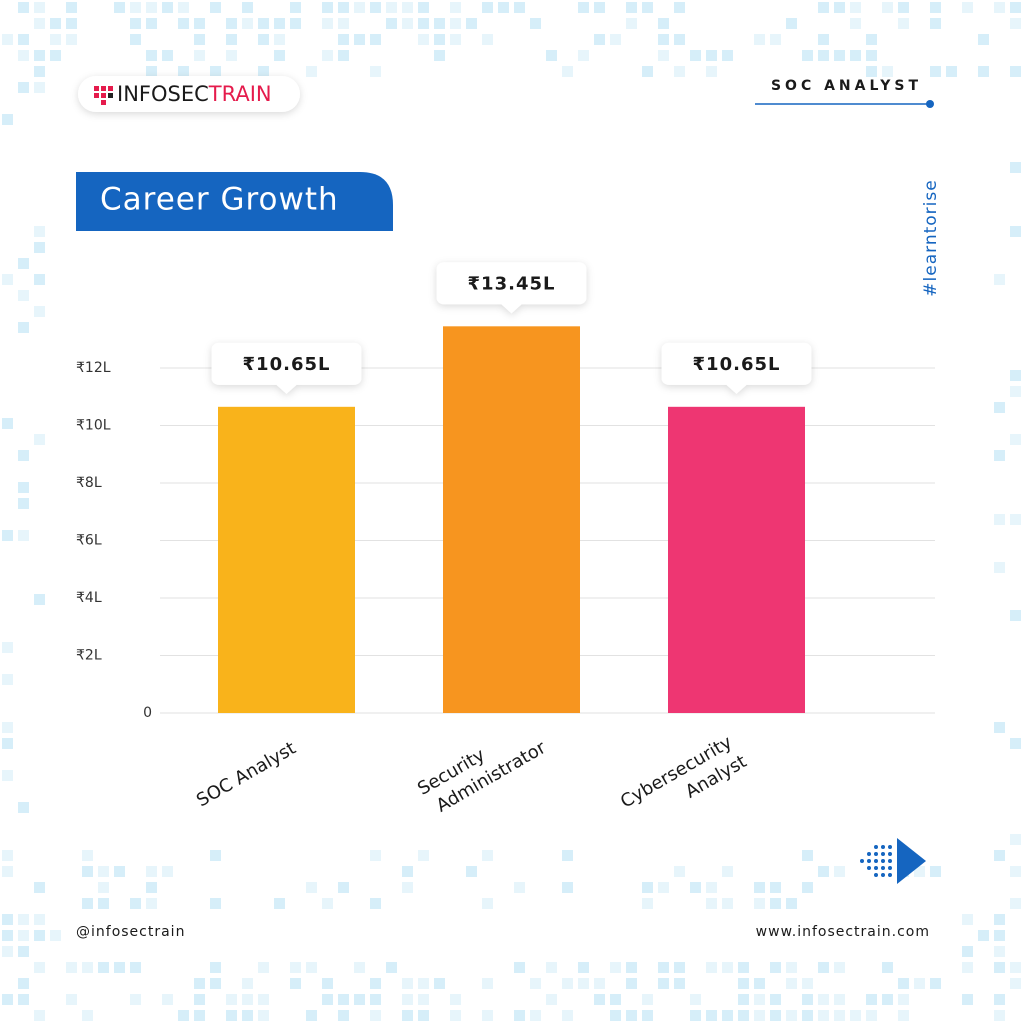  Describe the element at coordinates (846, 86) in the screenshot. I see `topic: SOC ANALYST` at that location.